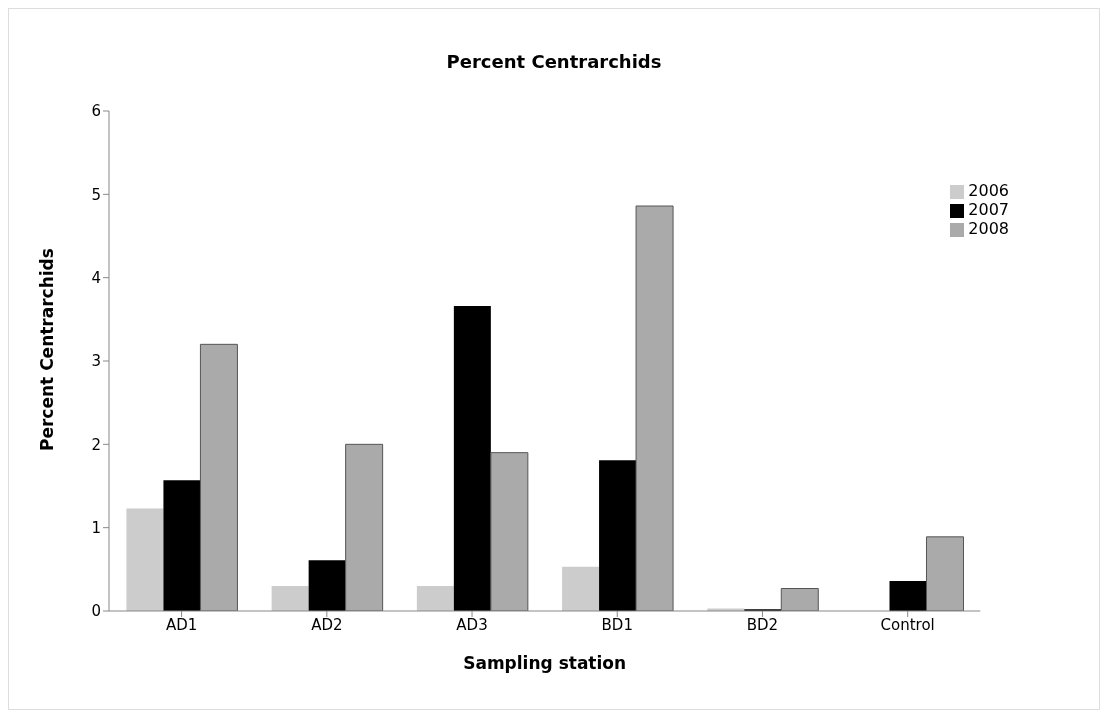 This screenshot has height=722, width=1114. What do you see at coordinates (472, 624) in the screenshot?
I see `x-tick-label: AD3` at bounding box center [472, 624].